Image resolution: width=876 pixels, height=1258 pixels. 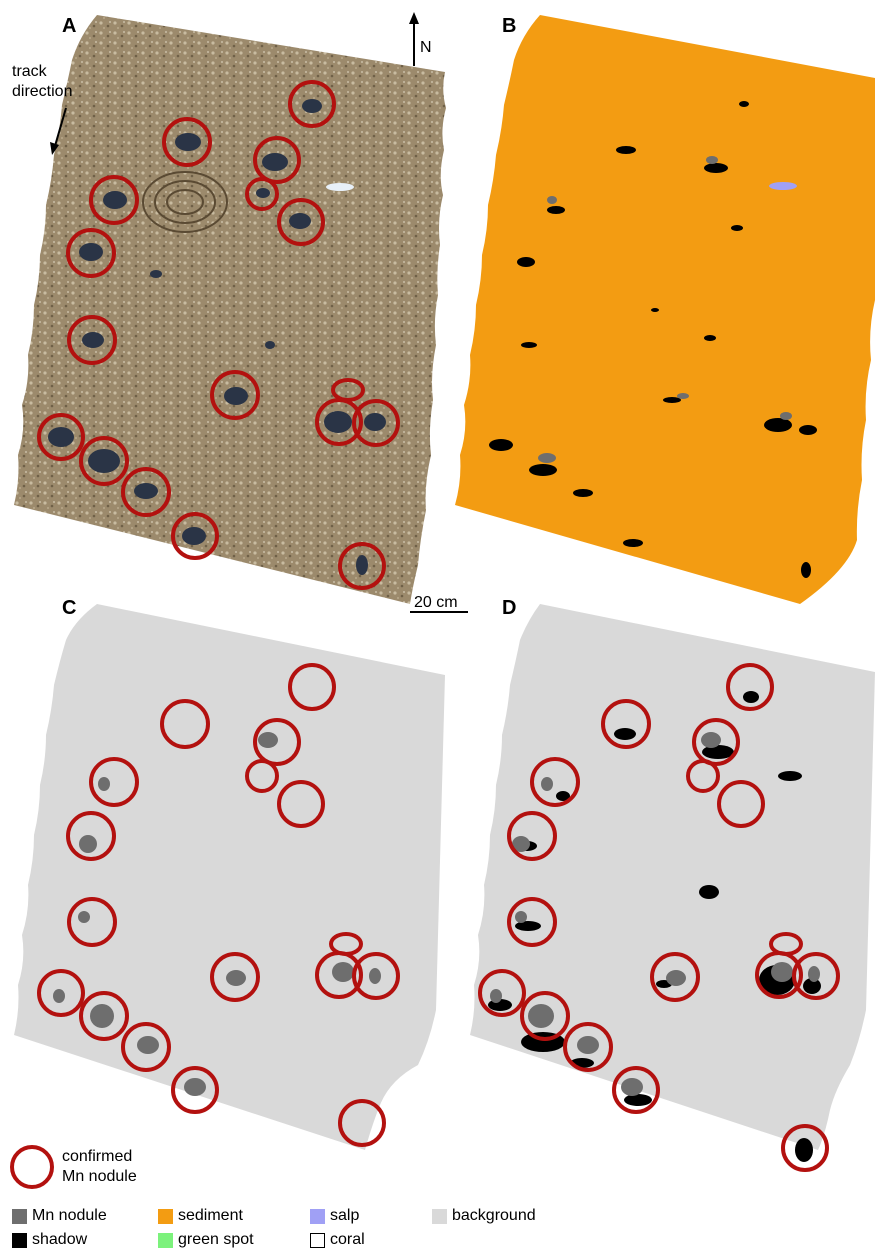 What do you see at coordinates (347, 1239) in the screenshot?
I see `legend-label-coral: coral` at bounding box center [347, 1239].